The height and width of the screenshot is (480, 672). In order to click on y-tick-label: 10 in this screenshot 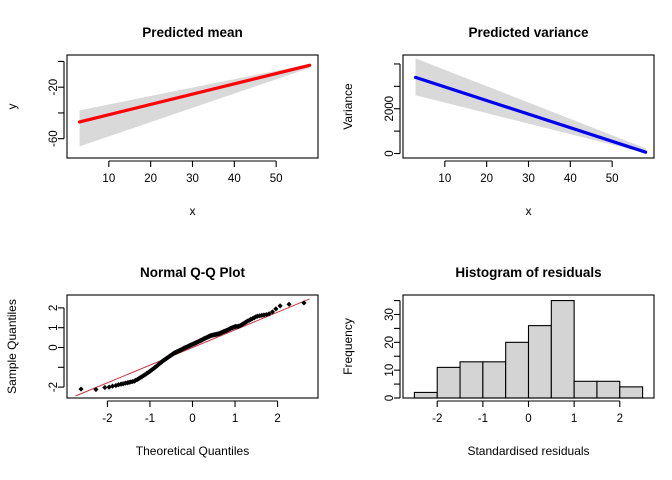, I will do `click(390, 370)`.